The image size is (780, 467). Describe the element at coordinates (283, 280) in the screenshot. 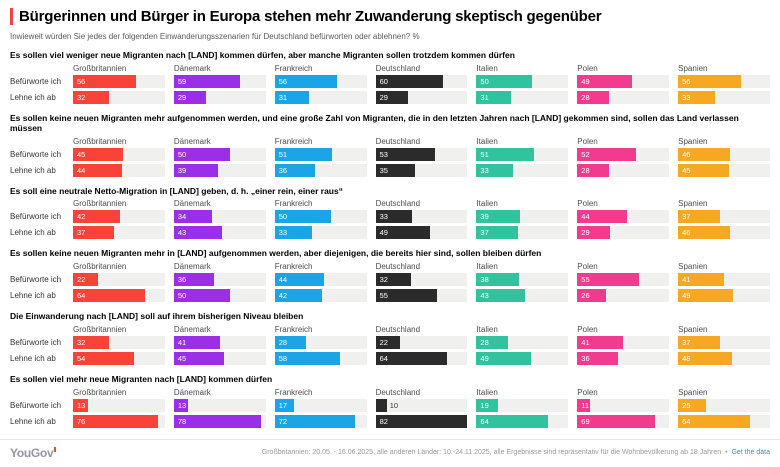

I see `bar-value-label: 44` at that location.